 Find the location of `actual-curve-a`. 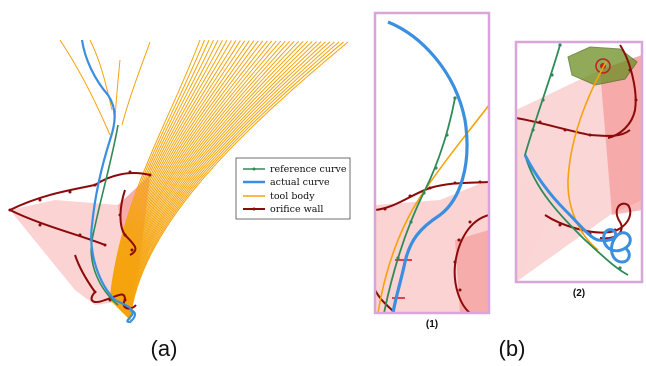

actual-curve-a is located at coordinates (108, 181).